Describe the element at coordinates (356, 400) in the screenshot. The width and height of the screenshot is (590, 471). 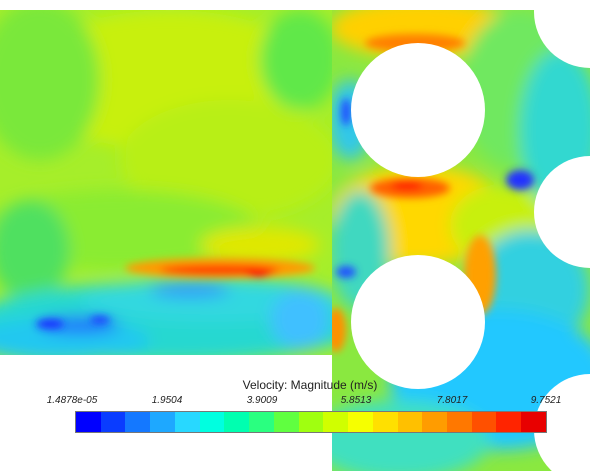
I see `legend-tick-label: 5.8513` at that location.